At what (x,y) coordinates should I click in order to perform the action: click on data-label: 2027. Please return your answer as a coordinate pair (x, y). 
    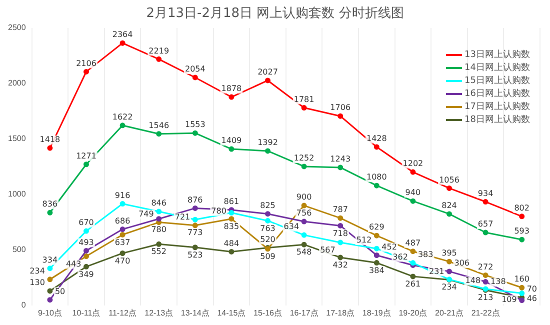
    Looking at the image, I should click on (268, 72).